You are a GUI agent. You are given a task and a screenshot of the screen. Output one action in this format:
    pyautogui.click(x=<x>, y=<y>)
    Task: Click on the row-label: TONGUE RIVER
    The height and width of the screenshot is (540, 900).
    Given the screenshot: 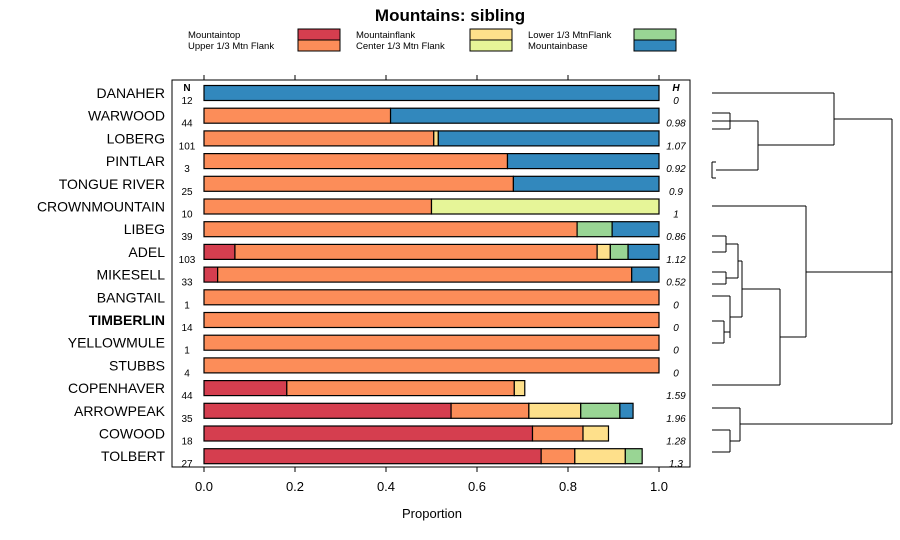 What is the action you would take?
    pyautogui.click(x=112, y=184)
    